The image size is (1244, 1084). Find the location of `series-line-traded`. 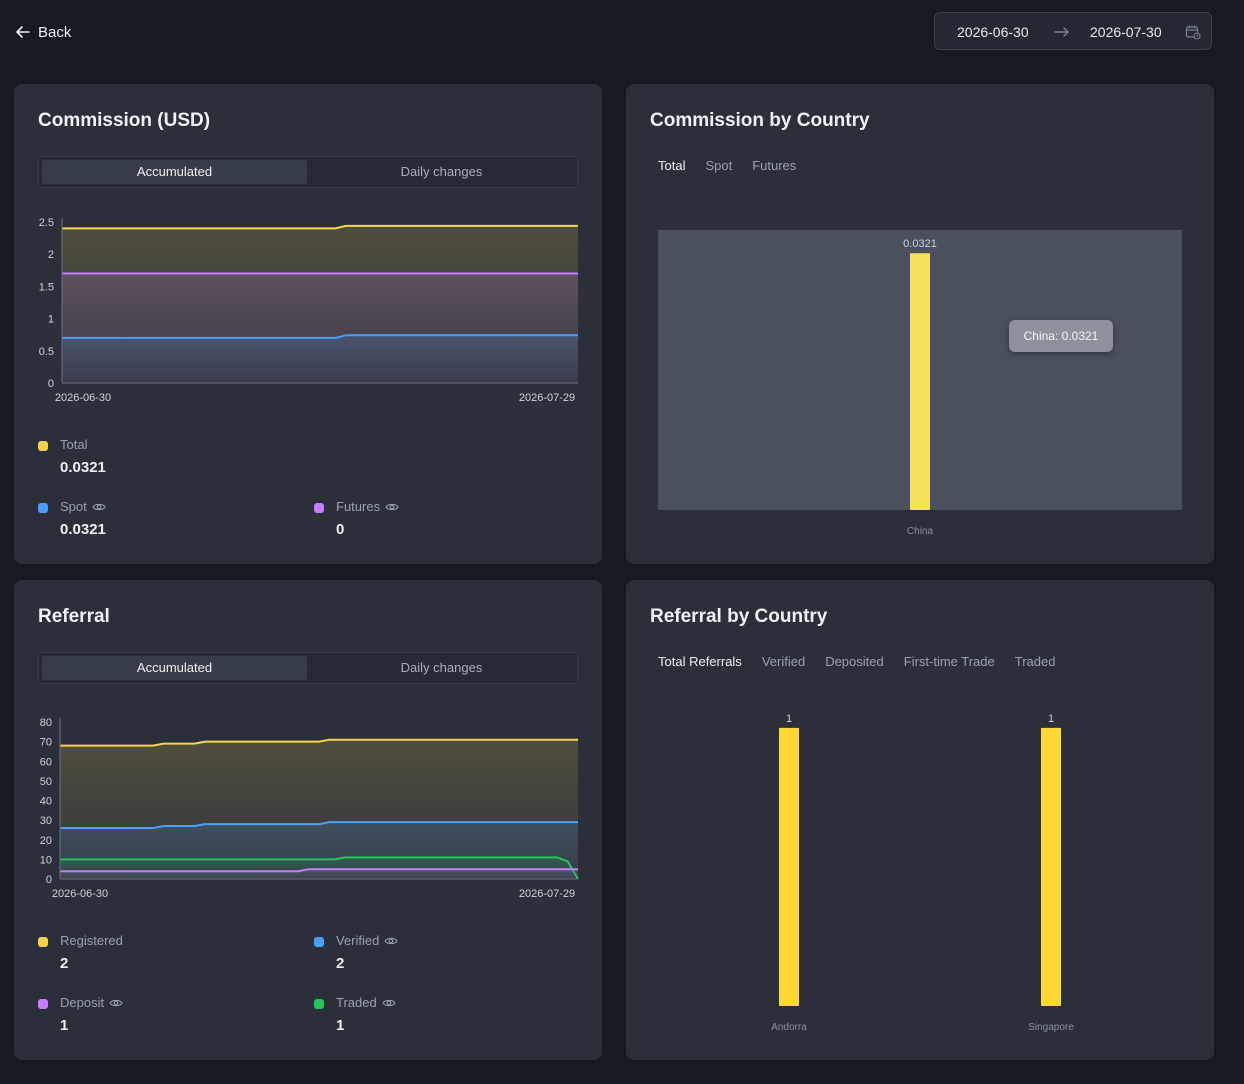

series-line-traded is located at coordinates (319, 868).